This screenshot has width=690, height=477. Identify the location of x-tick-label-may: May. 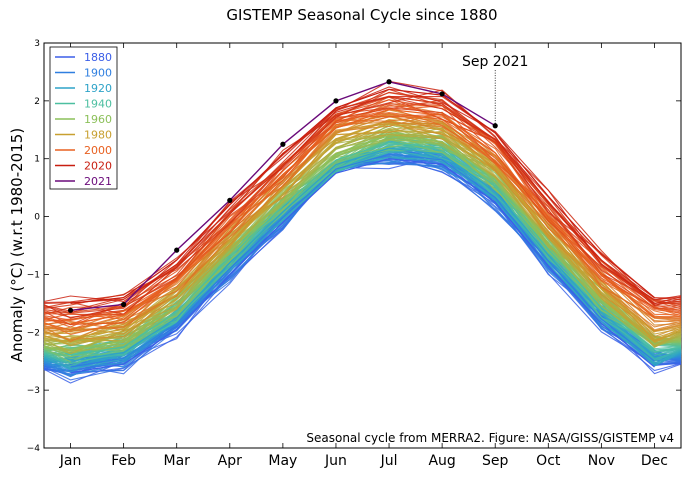
(282, 461).